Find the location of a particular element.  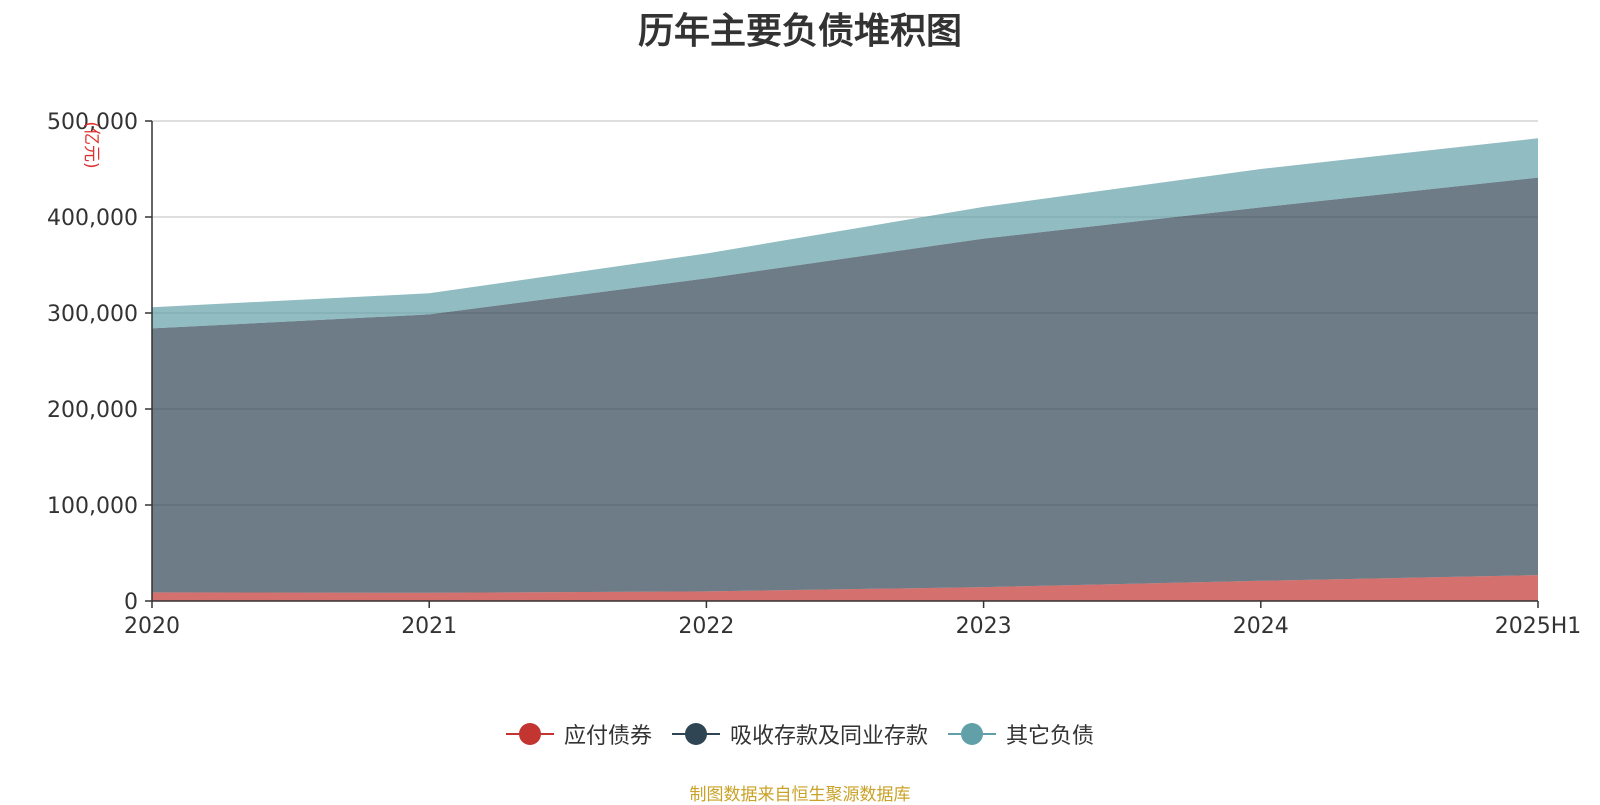

legend-item-2: 吸收存款及同业存款 is located at coordinates (799, 734).